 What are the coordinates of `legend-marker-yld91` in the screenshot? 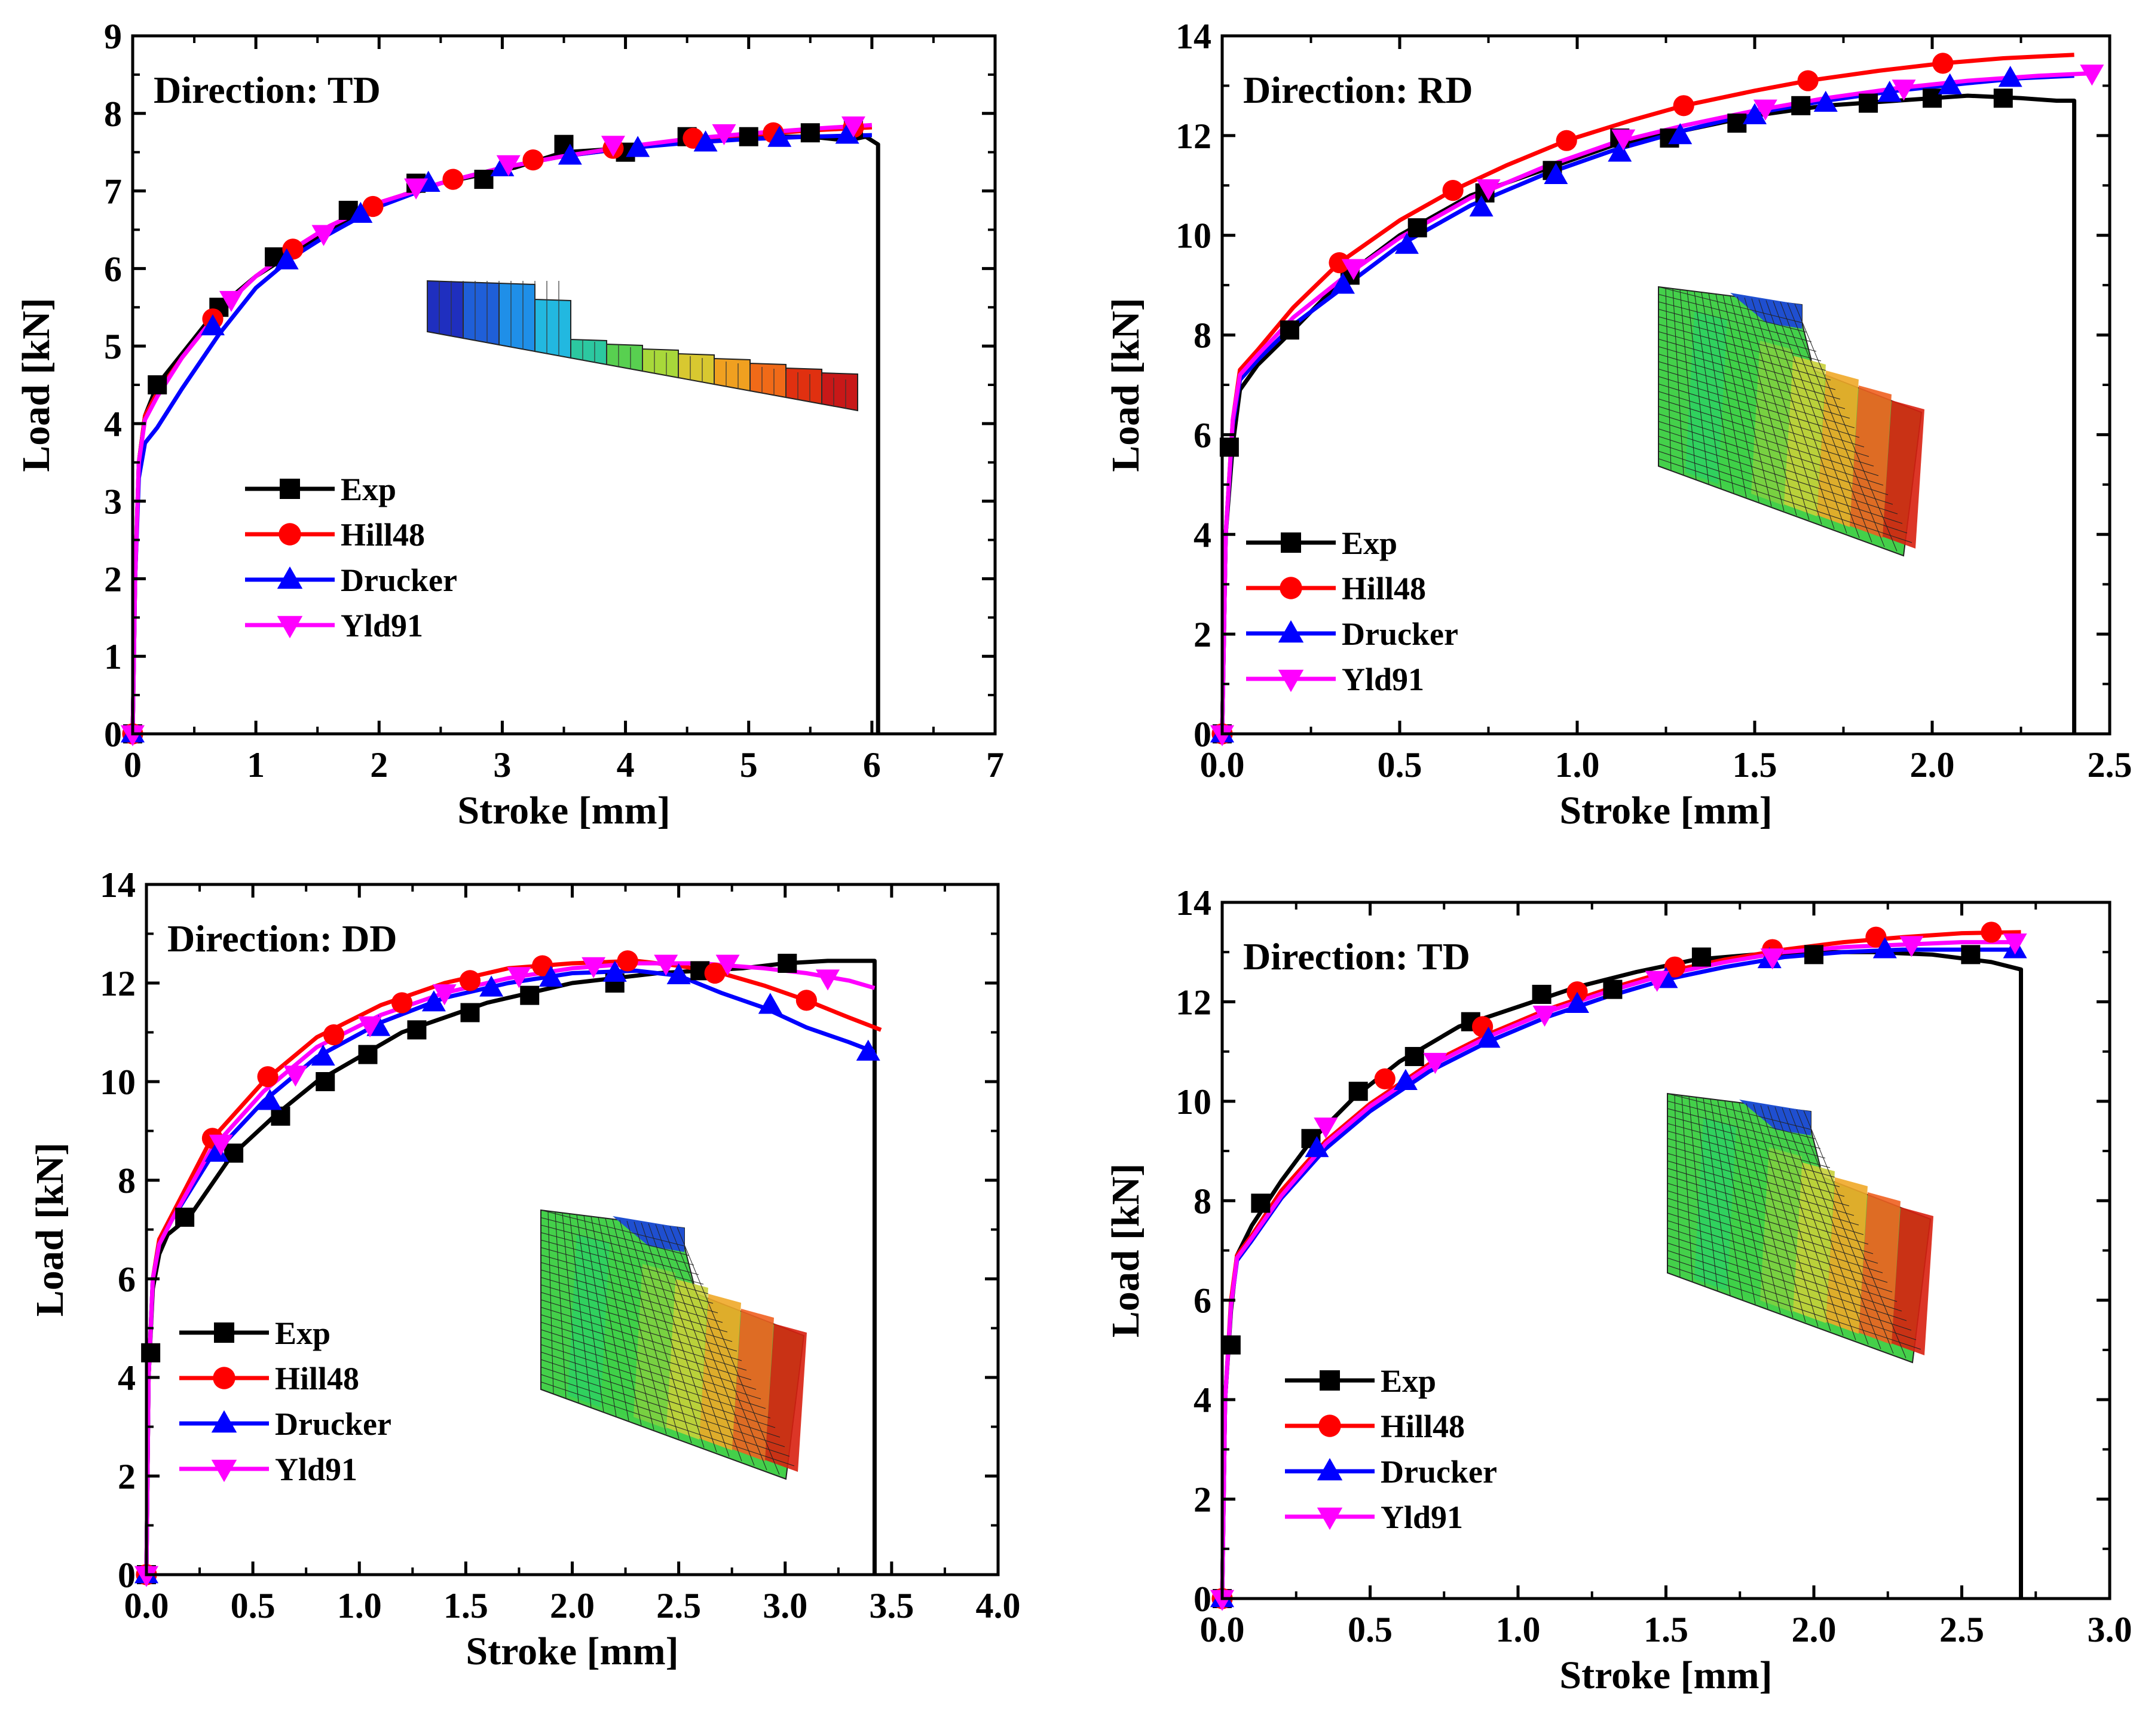 It's located at (1291, 681).